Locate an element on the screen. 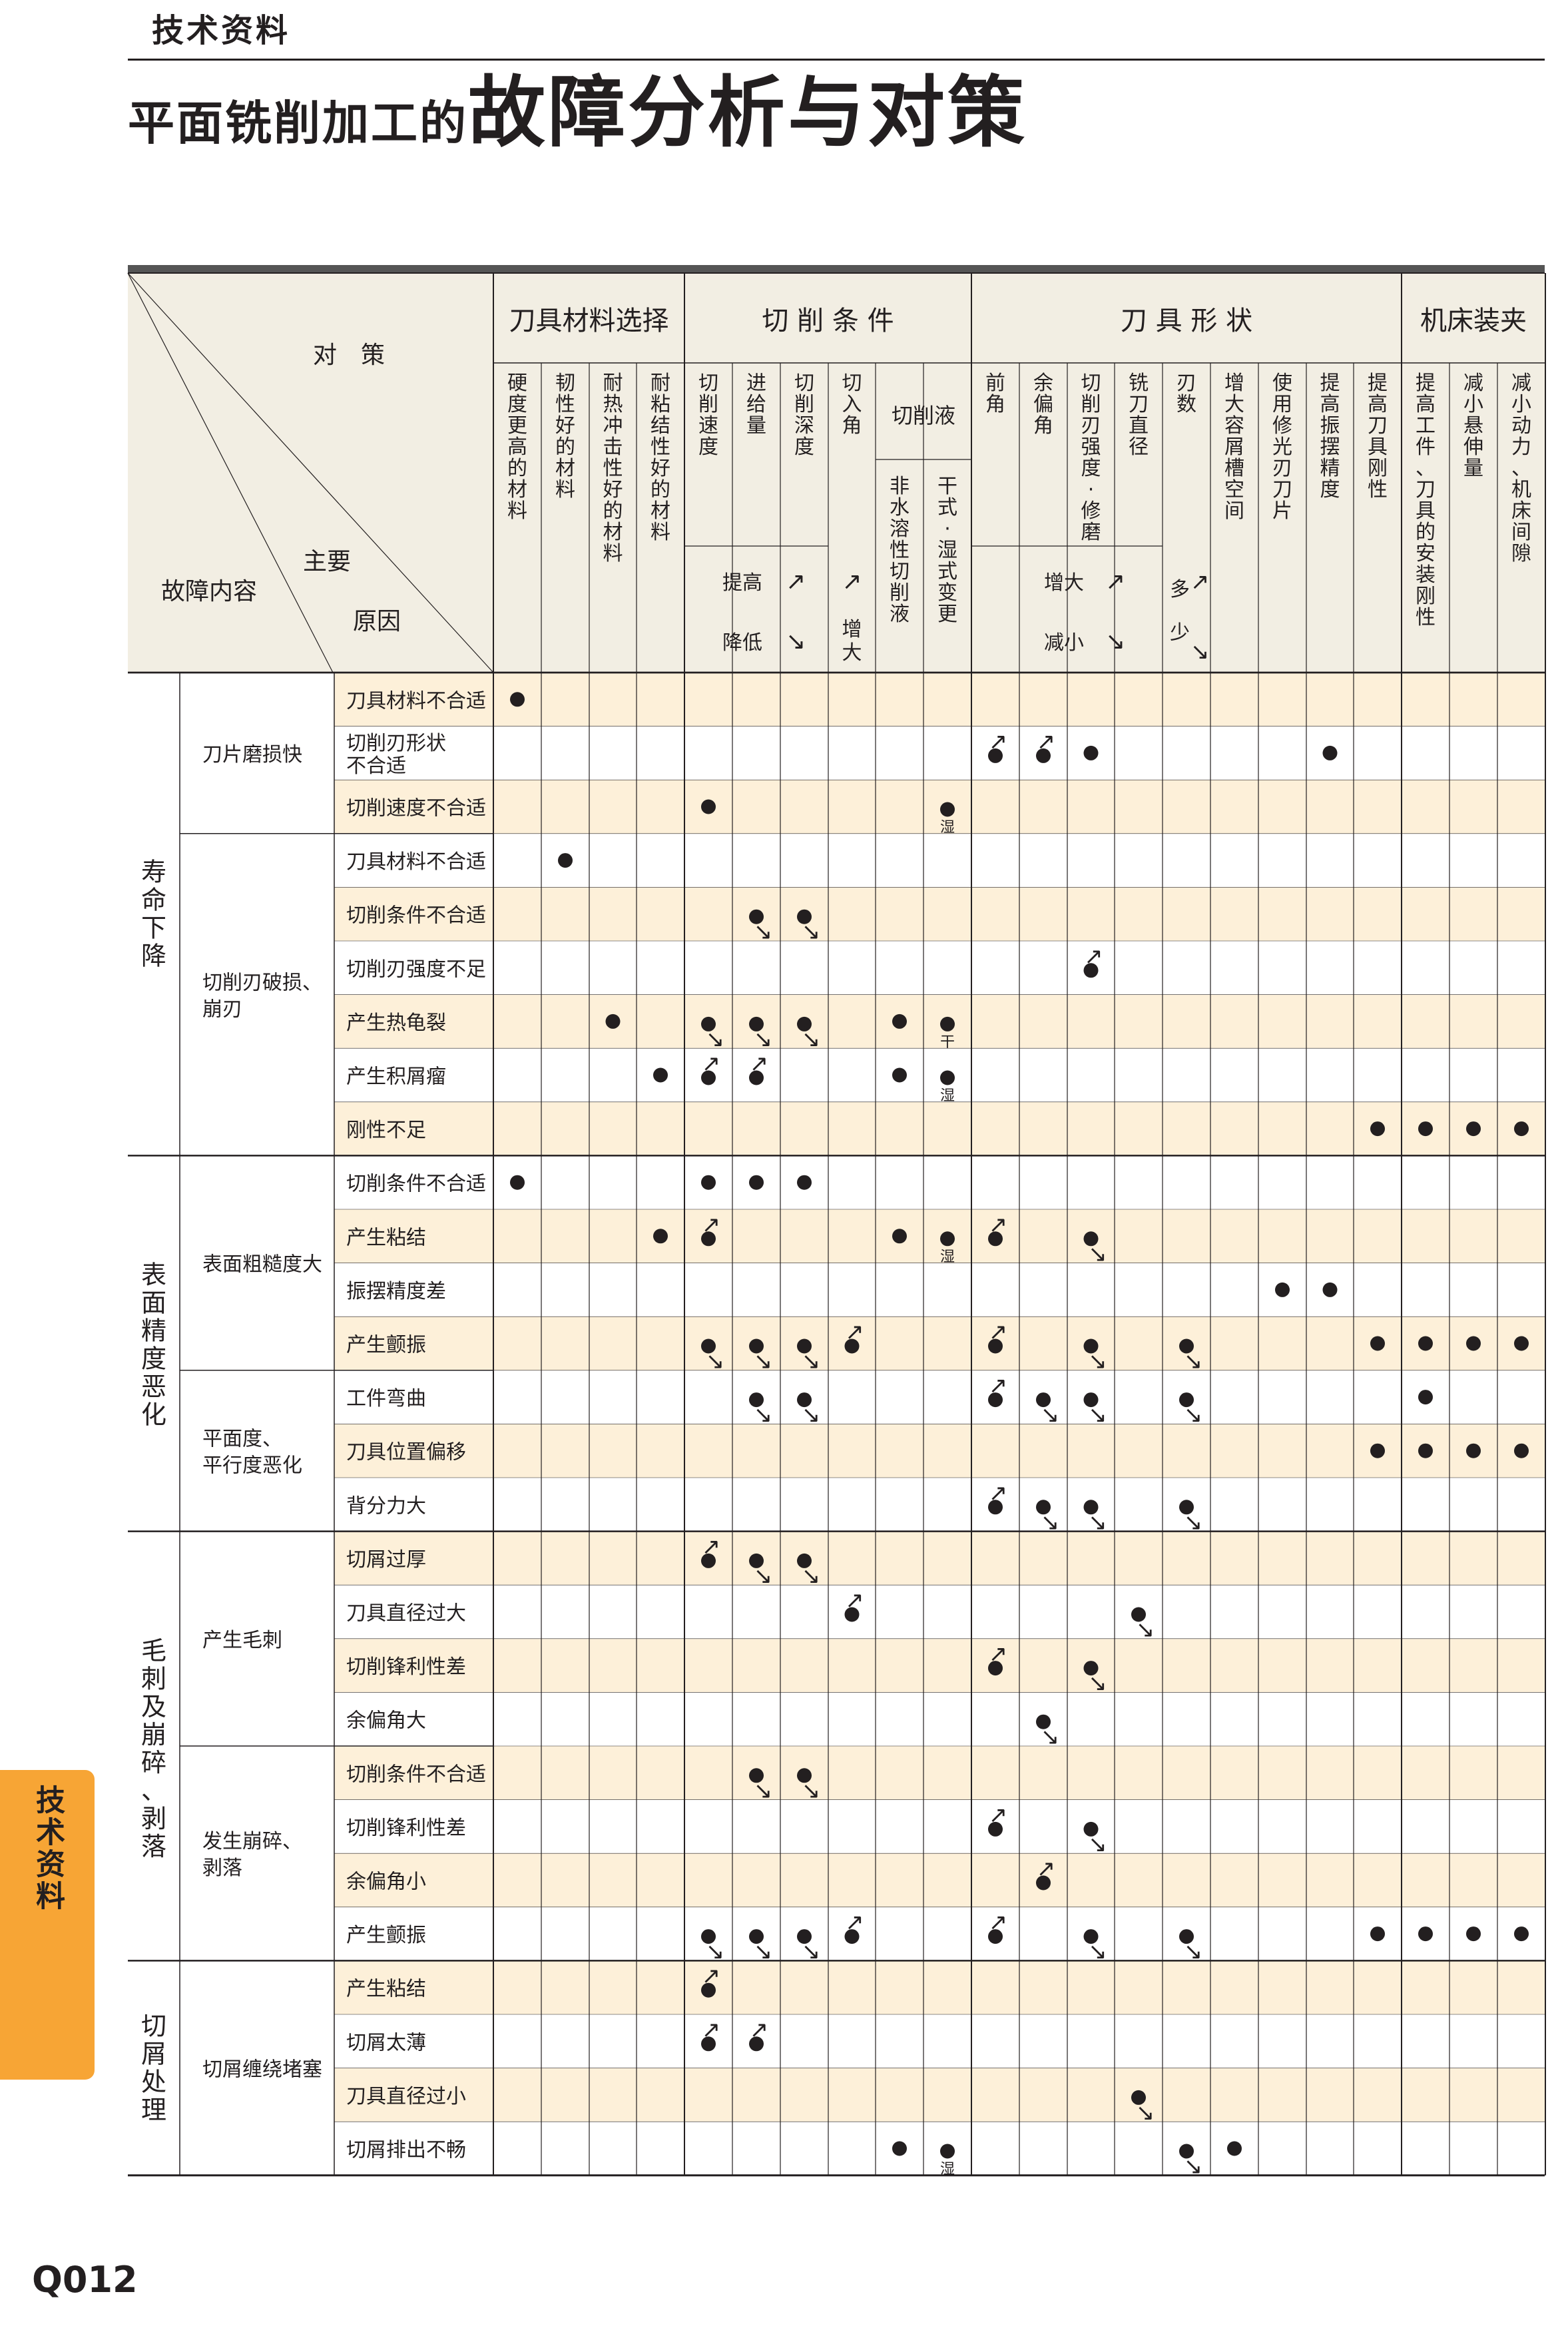  corner-cause: 原因 is located at coordinates (377, 621).